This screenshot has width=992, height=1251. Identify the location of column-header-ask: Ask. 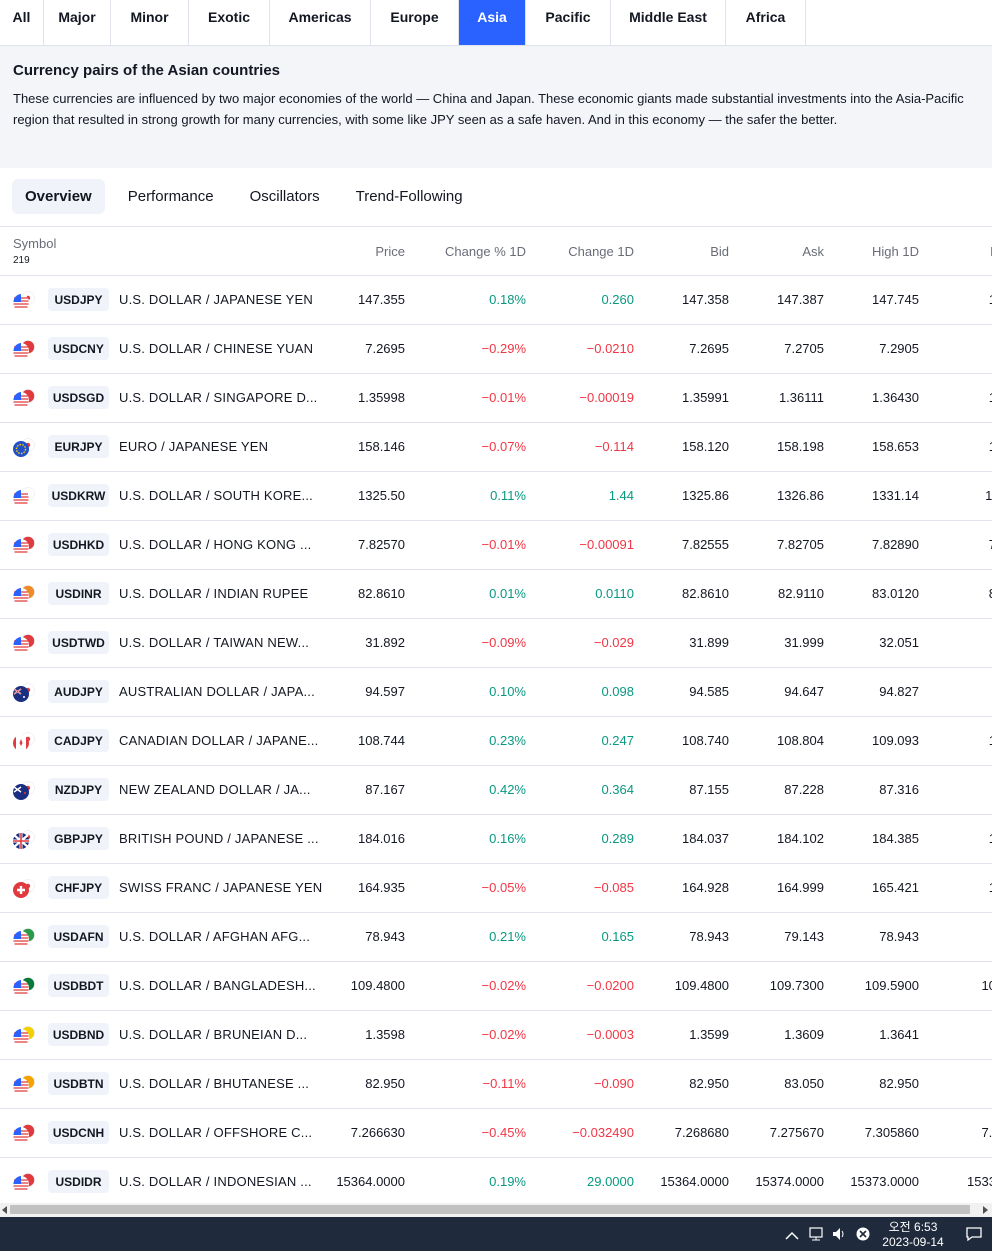
(813, 251).